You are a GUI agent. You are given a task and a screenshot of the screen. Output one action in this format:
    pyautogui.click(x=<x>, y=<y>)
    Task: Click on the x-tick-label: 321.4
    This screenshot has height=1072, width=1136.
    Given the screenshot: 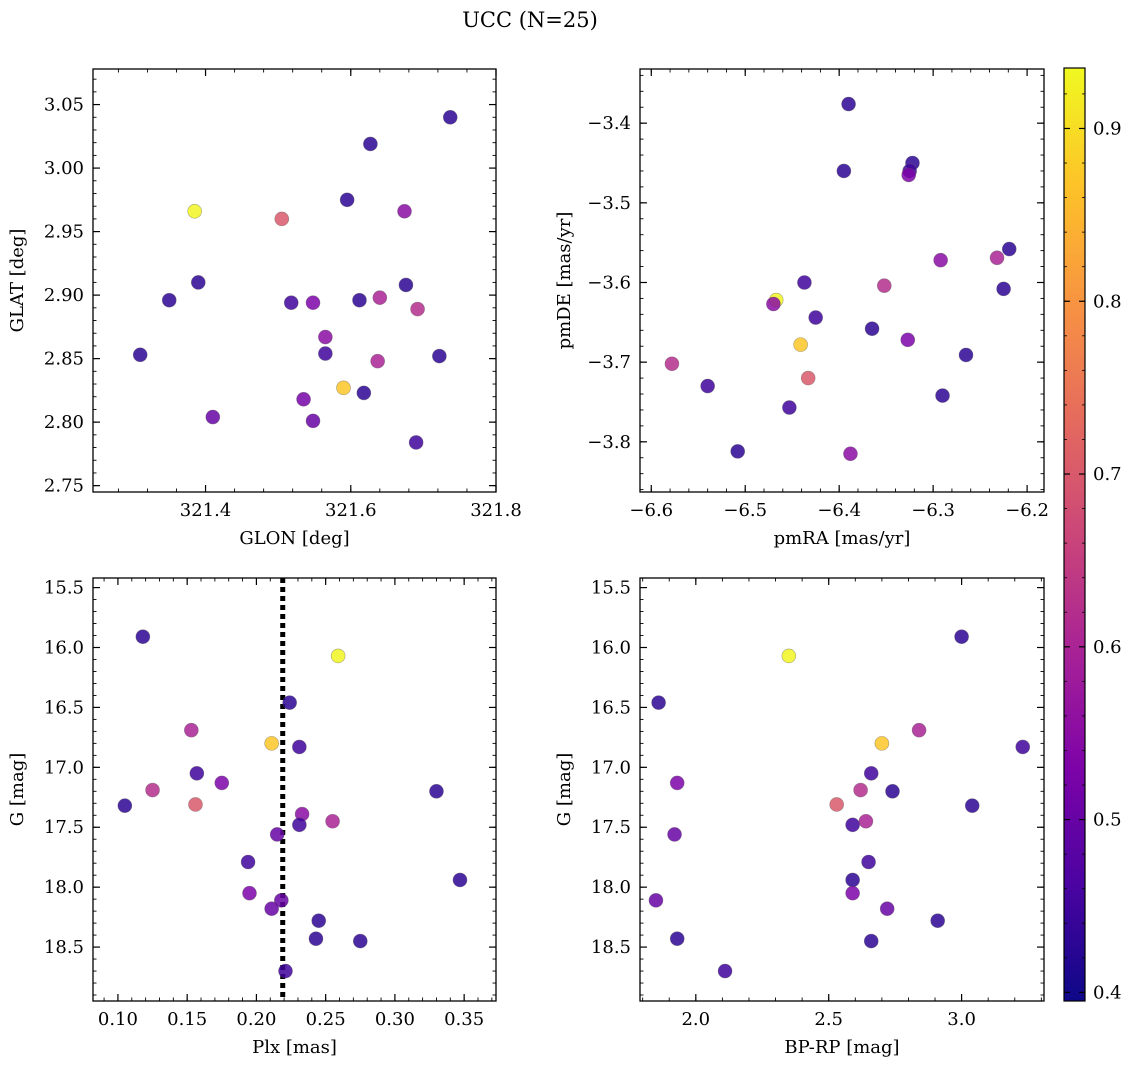 What is the action you would take?
    pyautogui.click(x=206, y=510)
    